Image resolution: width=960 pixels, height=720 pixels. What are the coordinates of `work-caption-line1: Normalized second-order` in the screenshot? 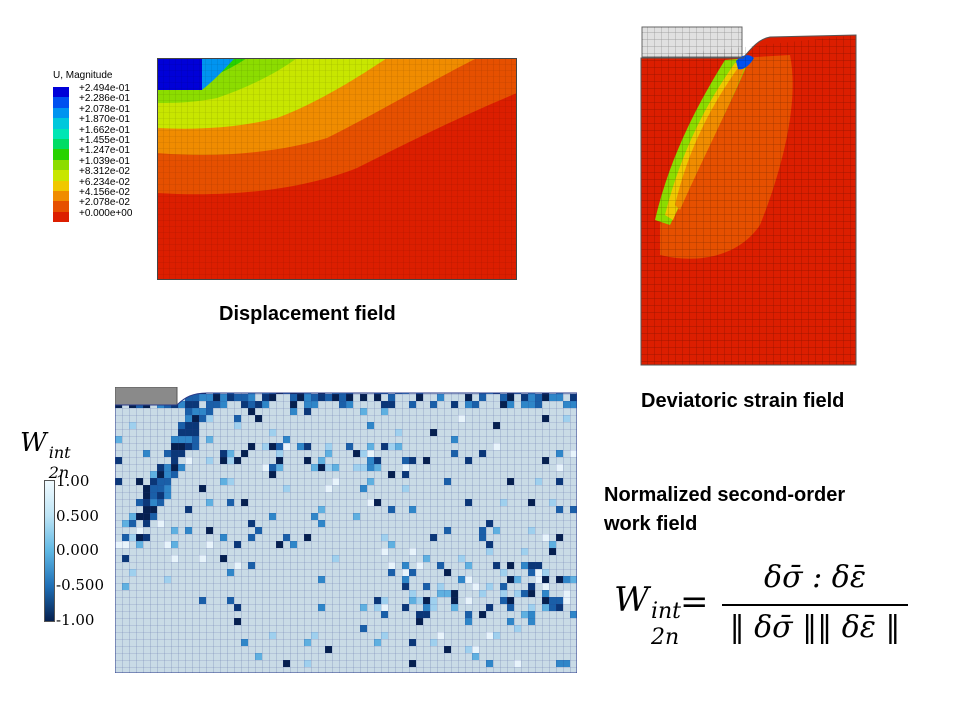 It's located at (725, 495).